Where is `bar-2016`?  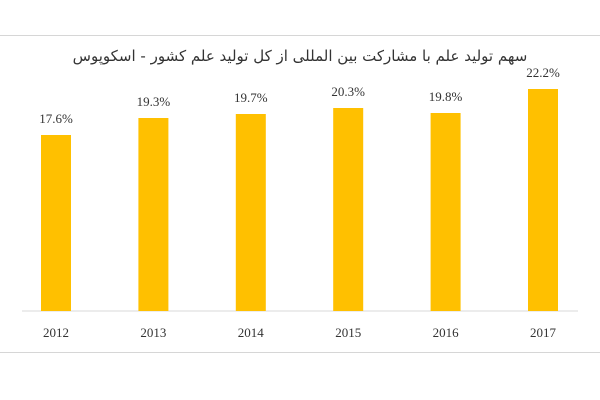 bar-2016 is located at coordinates (445, 212).